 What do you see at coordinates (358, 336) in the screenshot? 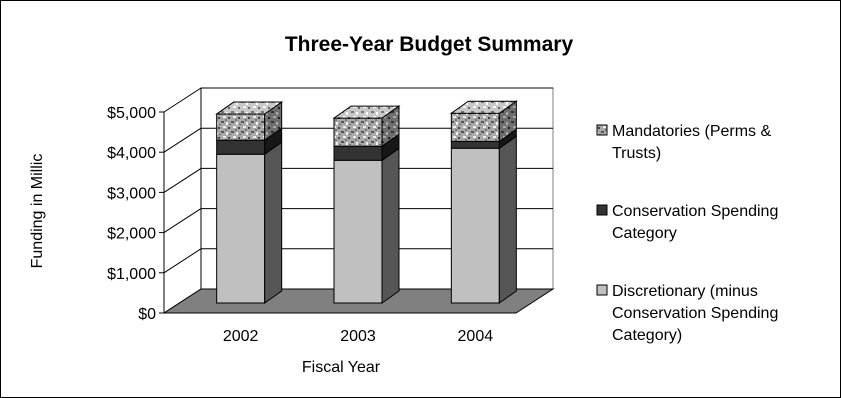
I see `x-tick-label: 2003` at bounding box center [358, 336].